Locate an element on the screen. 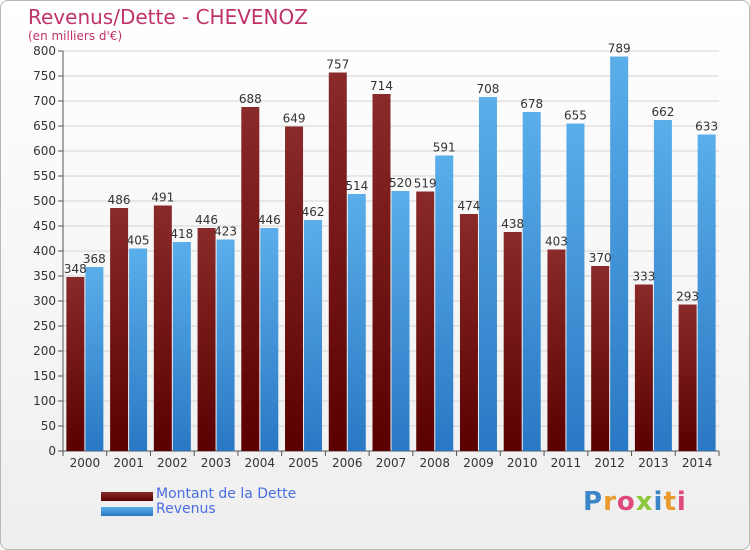 The height and width of the screenshot is (550, 750). data-label-debt: 649 is located at coordinates (294, 119).